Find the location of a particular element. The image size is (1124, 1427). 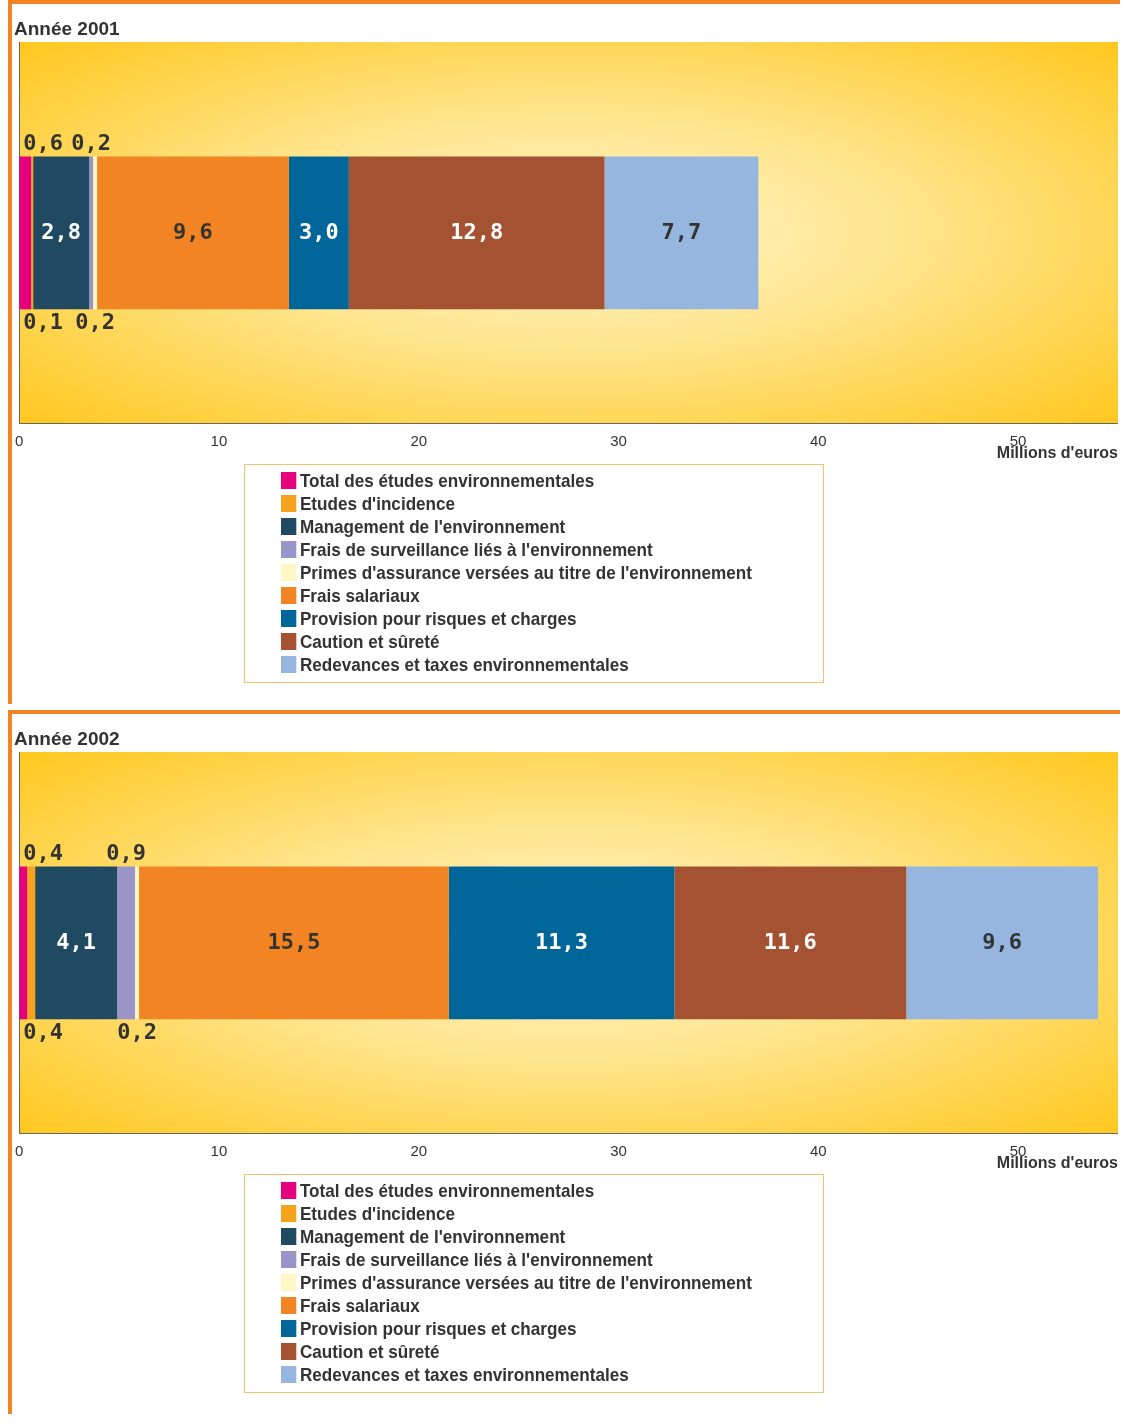

data-label: 4,1 is located at coordinates (76, 941).